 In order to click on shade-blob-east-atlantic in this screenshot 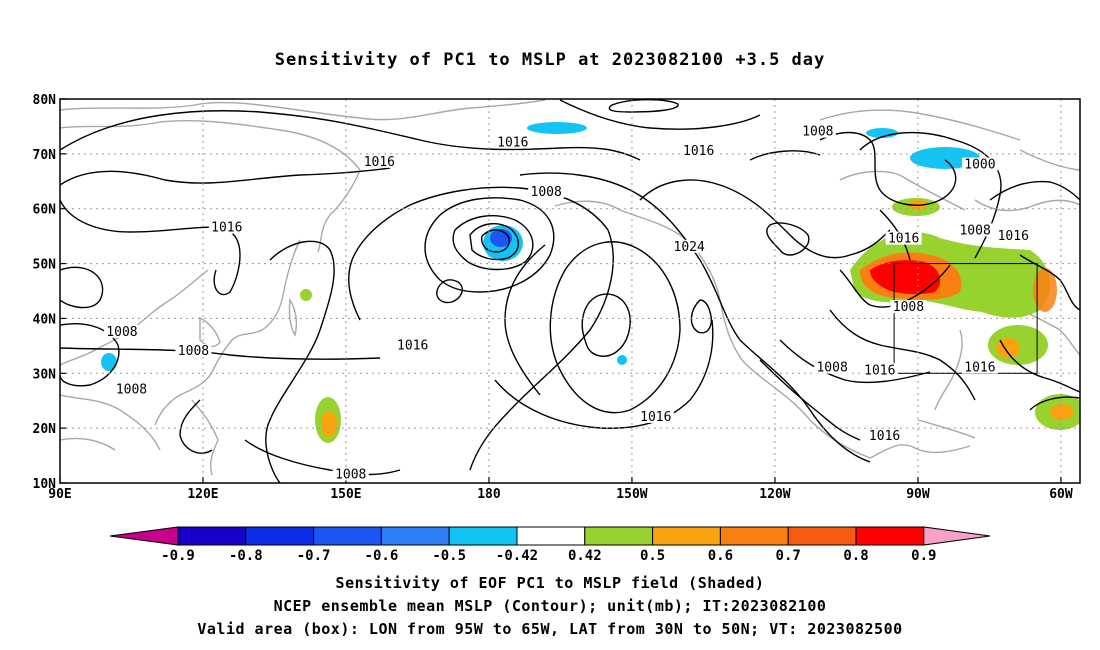, I will do `click(1045, 290)`.